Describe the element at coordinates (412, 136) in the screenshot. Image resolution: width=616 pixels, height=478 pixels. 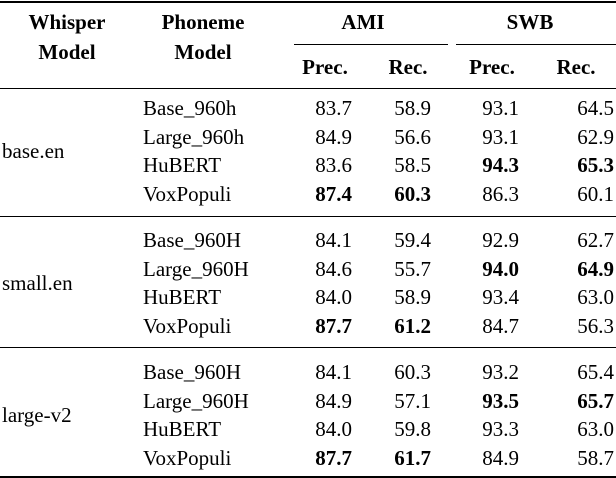
I see `cell: 56.6` at that location.